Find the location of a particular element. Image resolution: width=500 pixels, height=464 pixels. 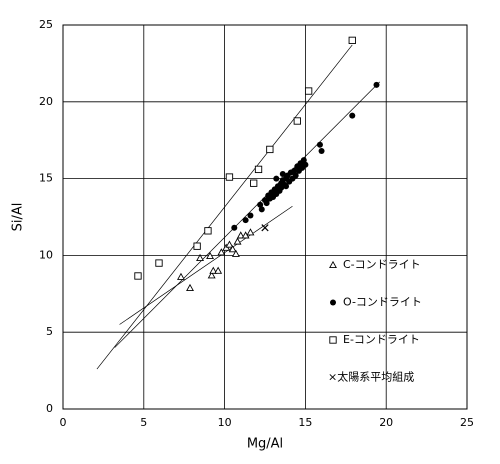

y-tick-label: 5 is located at coordinates (49, 331).